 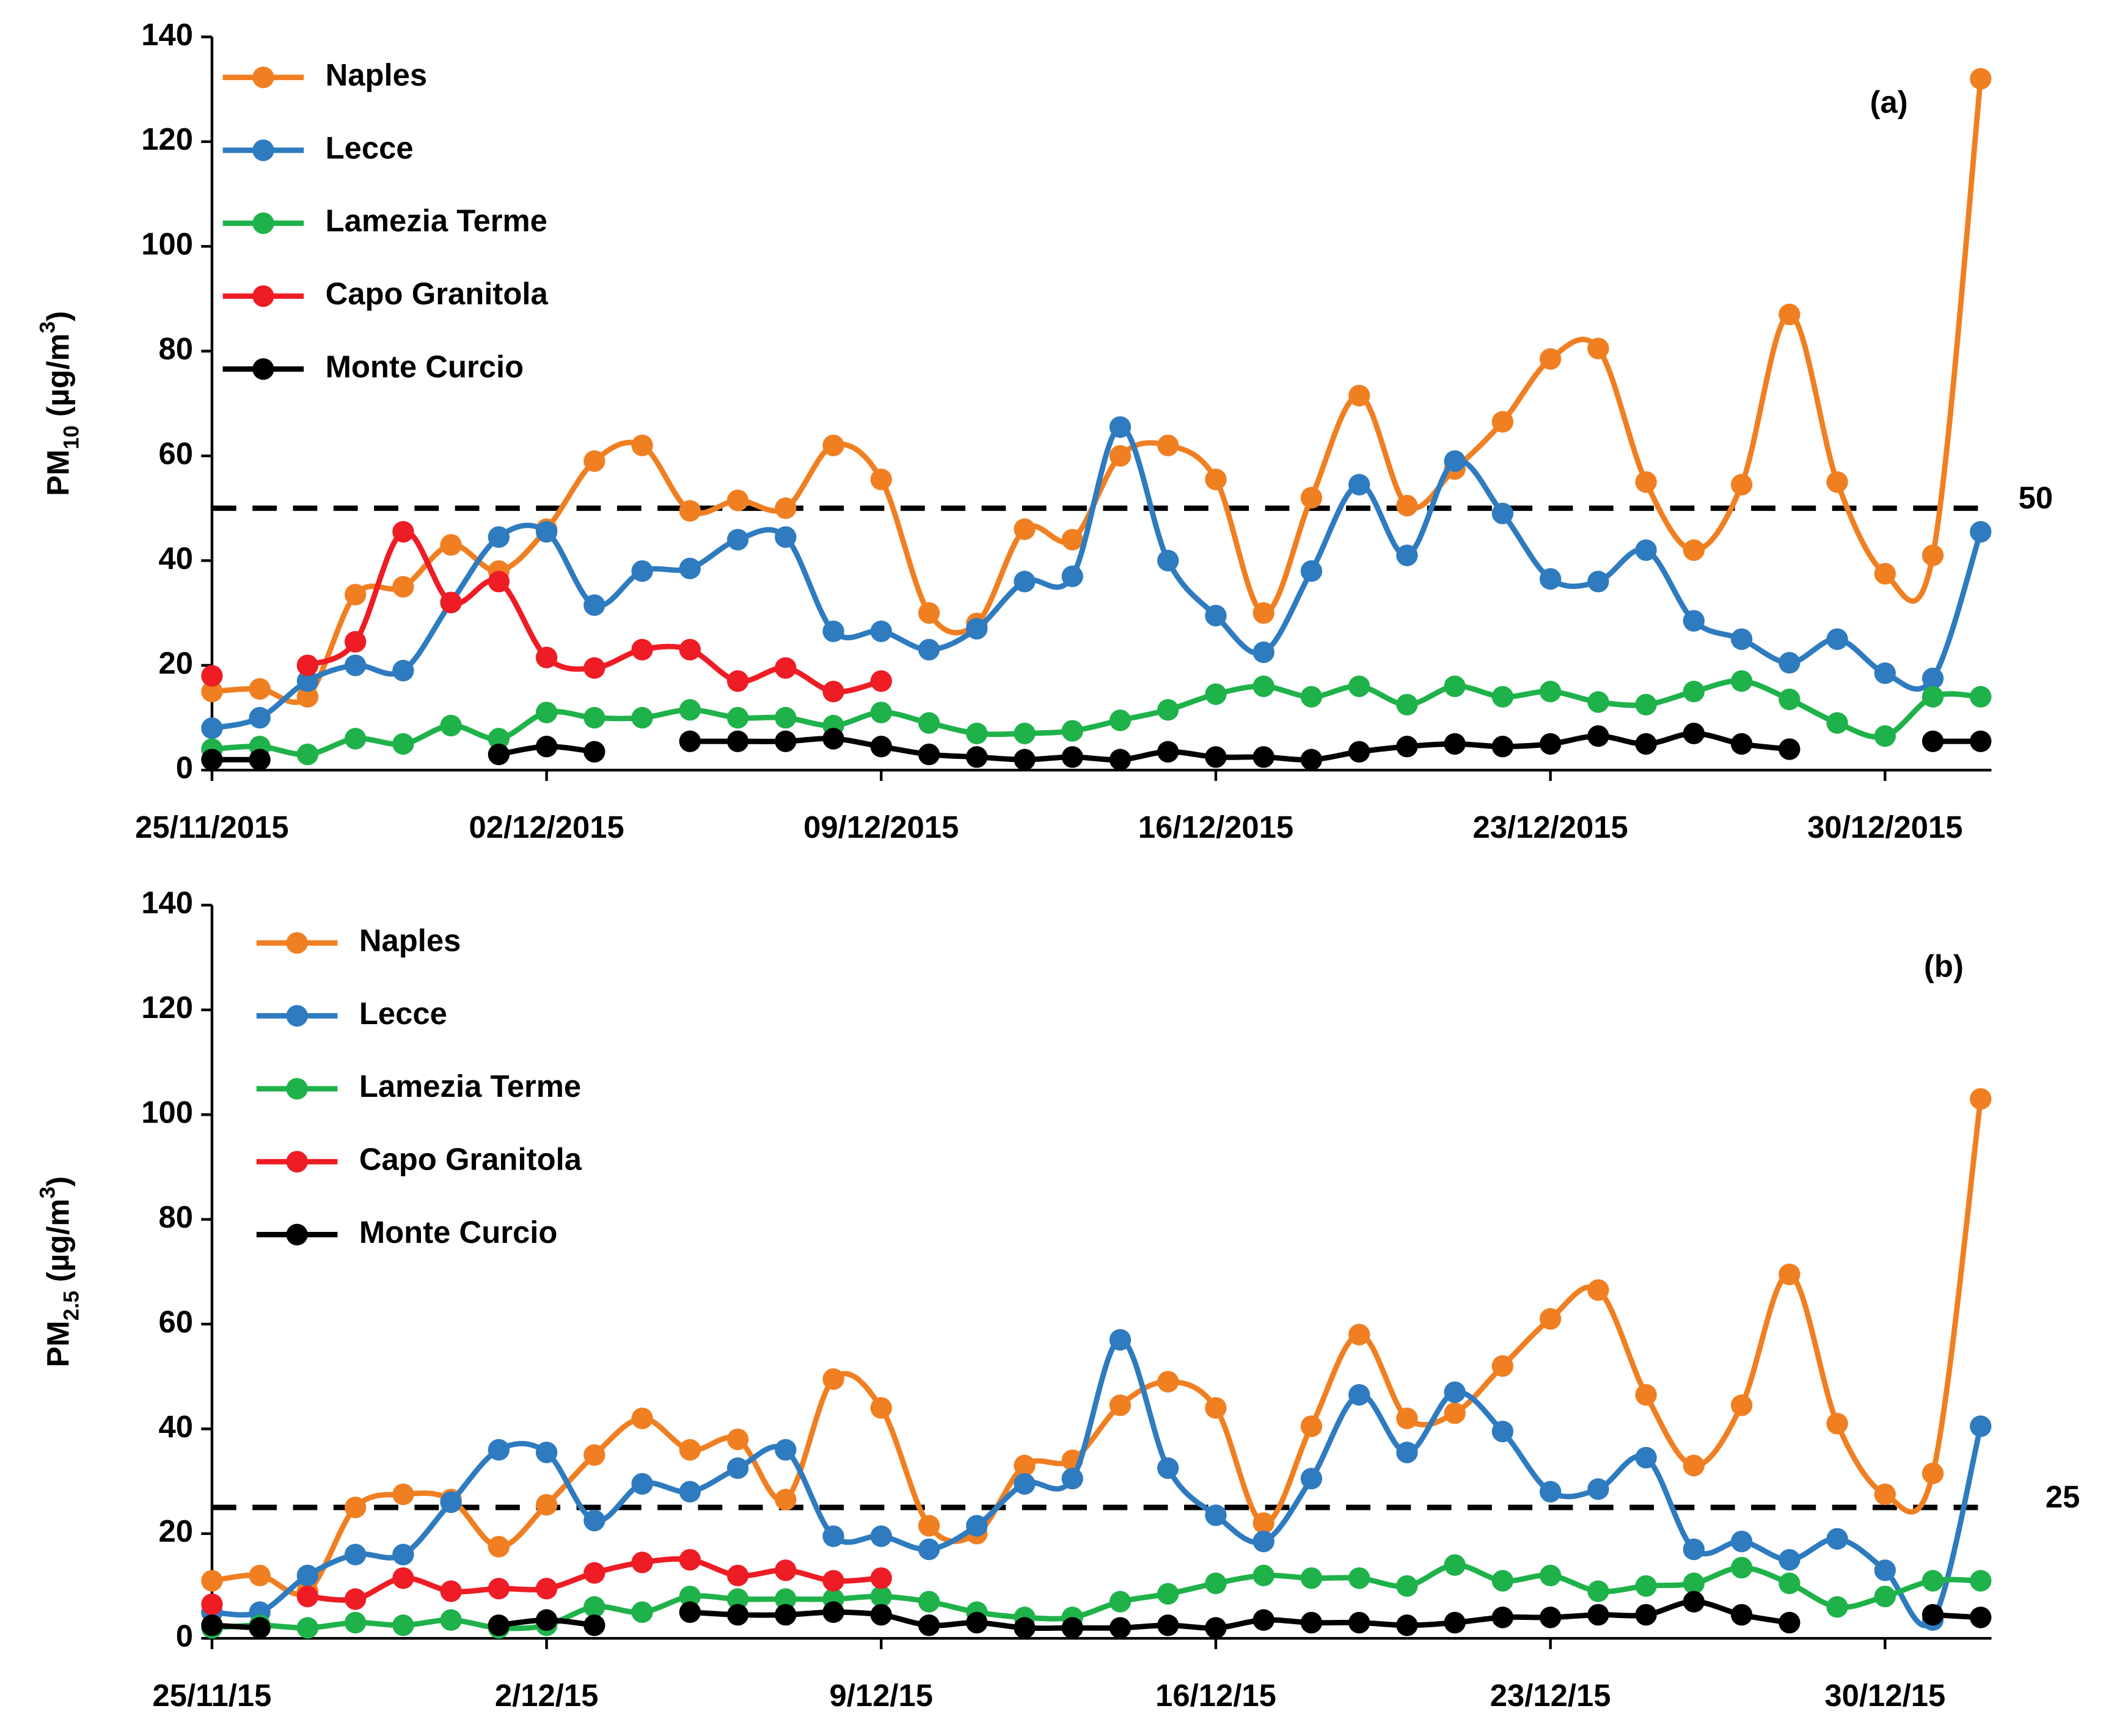 I want to click on y-tick-label: 100, so click(x=167, y=244).